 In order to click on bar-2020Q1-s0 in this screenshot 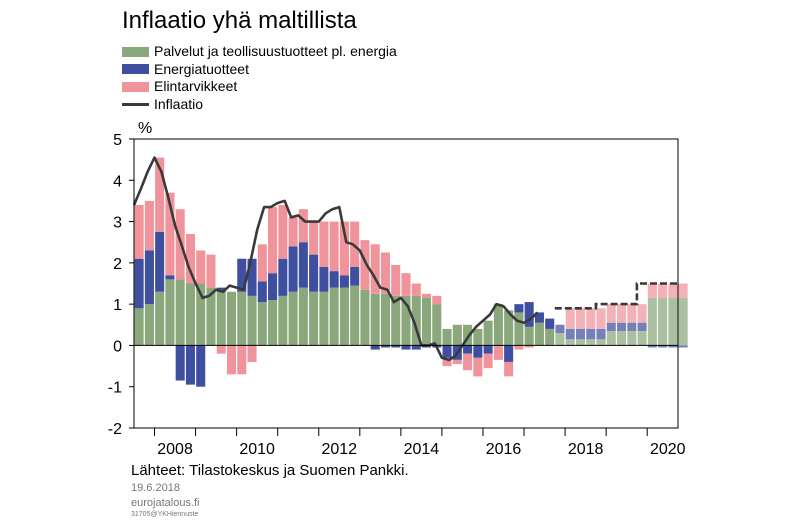, I will do `click(652, 321)`.